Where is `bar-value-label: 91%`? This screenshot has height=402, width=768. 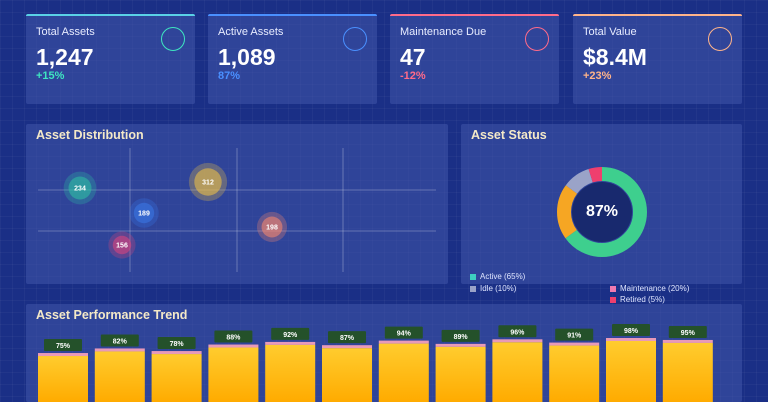
bar-value-label: 91% is located at coordinates (574, 336).